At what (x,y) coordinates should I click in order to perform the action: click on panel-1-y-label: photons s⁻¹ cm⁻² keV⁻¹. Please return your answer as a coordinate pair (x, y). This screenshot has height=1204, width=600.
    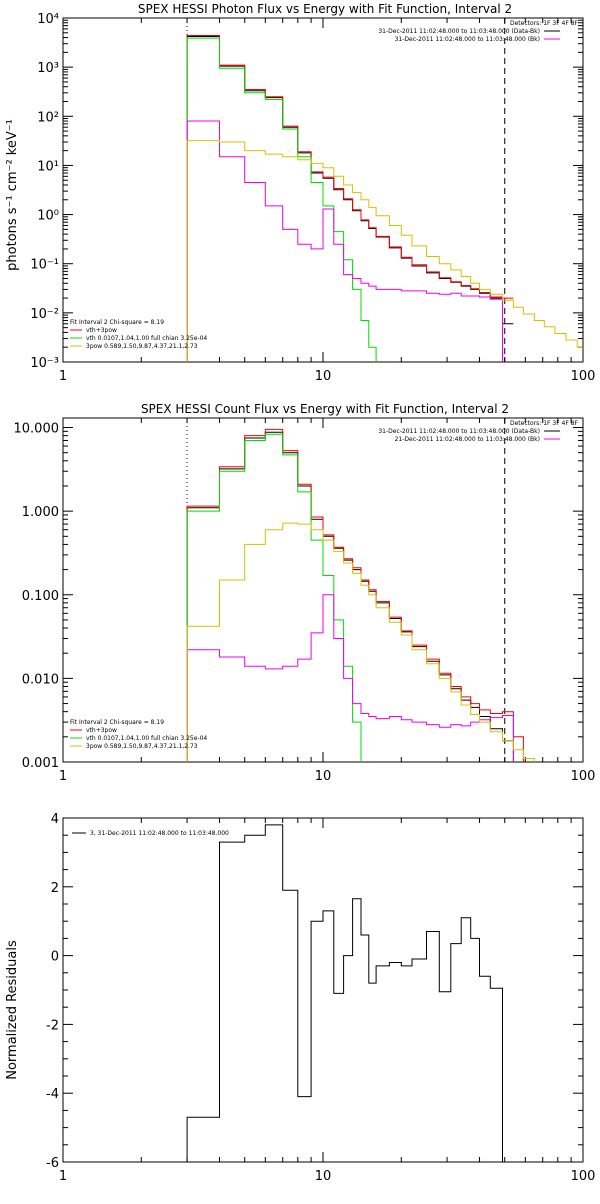
    Looking at the image, I should click on (12, 195).